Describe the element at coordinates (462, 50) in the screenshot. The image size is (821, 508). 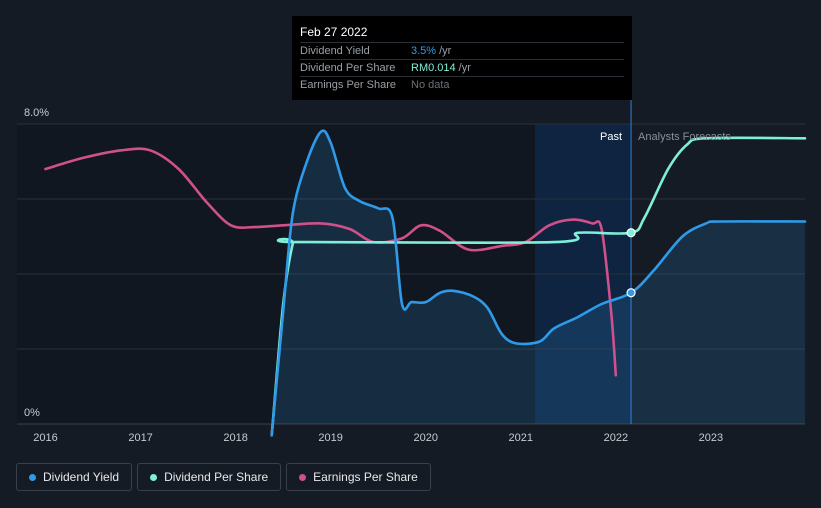
I see `tooltip-row-dividend-yield: Dividend Yield 3.5% /yr` at that location.